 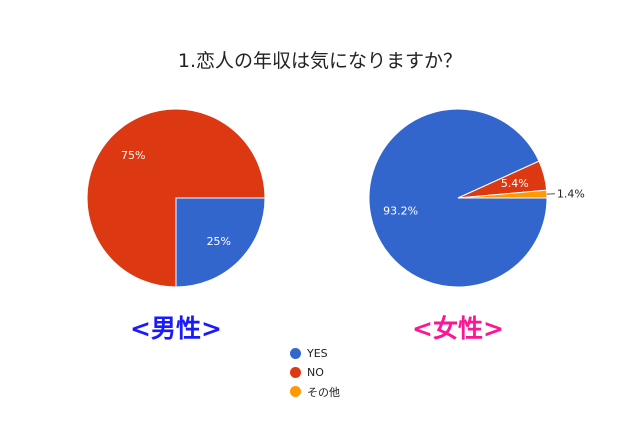 I want to click on pie-slice-label: 75%, so click(x=133, y=155).